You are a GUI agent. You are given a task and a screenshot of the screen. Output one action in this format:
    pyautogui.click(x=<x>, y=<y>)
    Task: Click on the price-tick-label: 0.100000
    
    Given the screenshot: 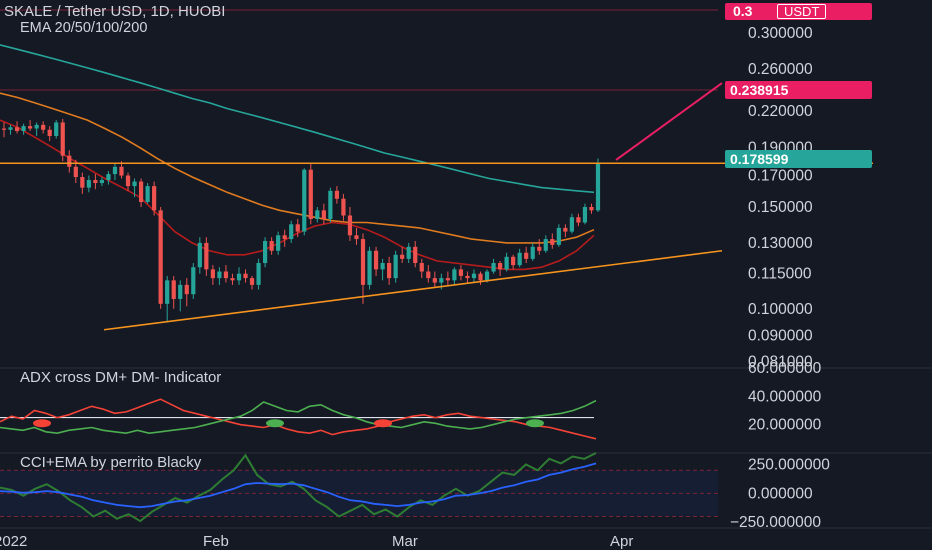 What is the action you would take?
    pyautogui.click(x=780, y=309)
    